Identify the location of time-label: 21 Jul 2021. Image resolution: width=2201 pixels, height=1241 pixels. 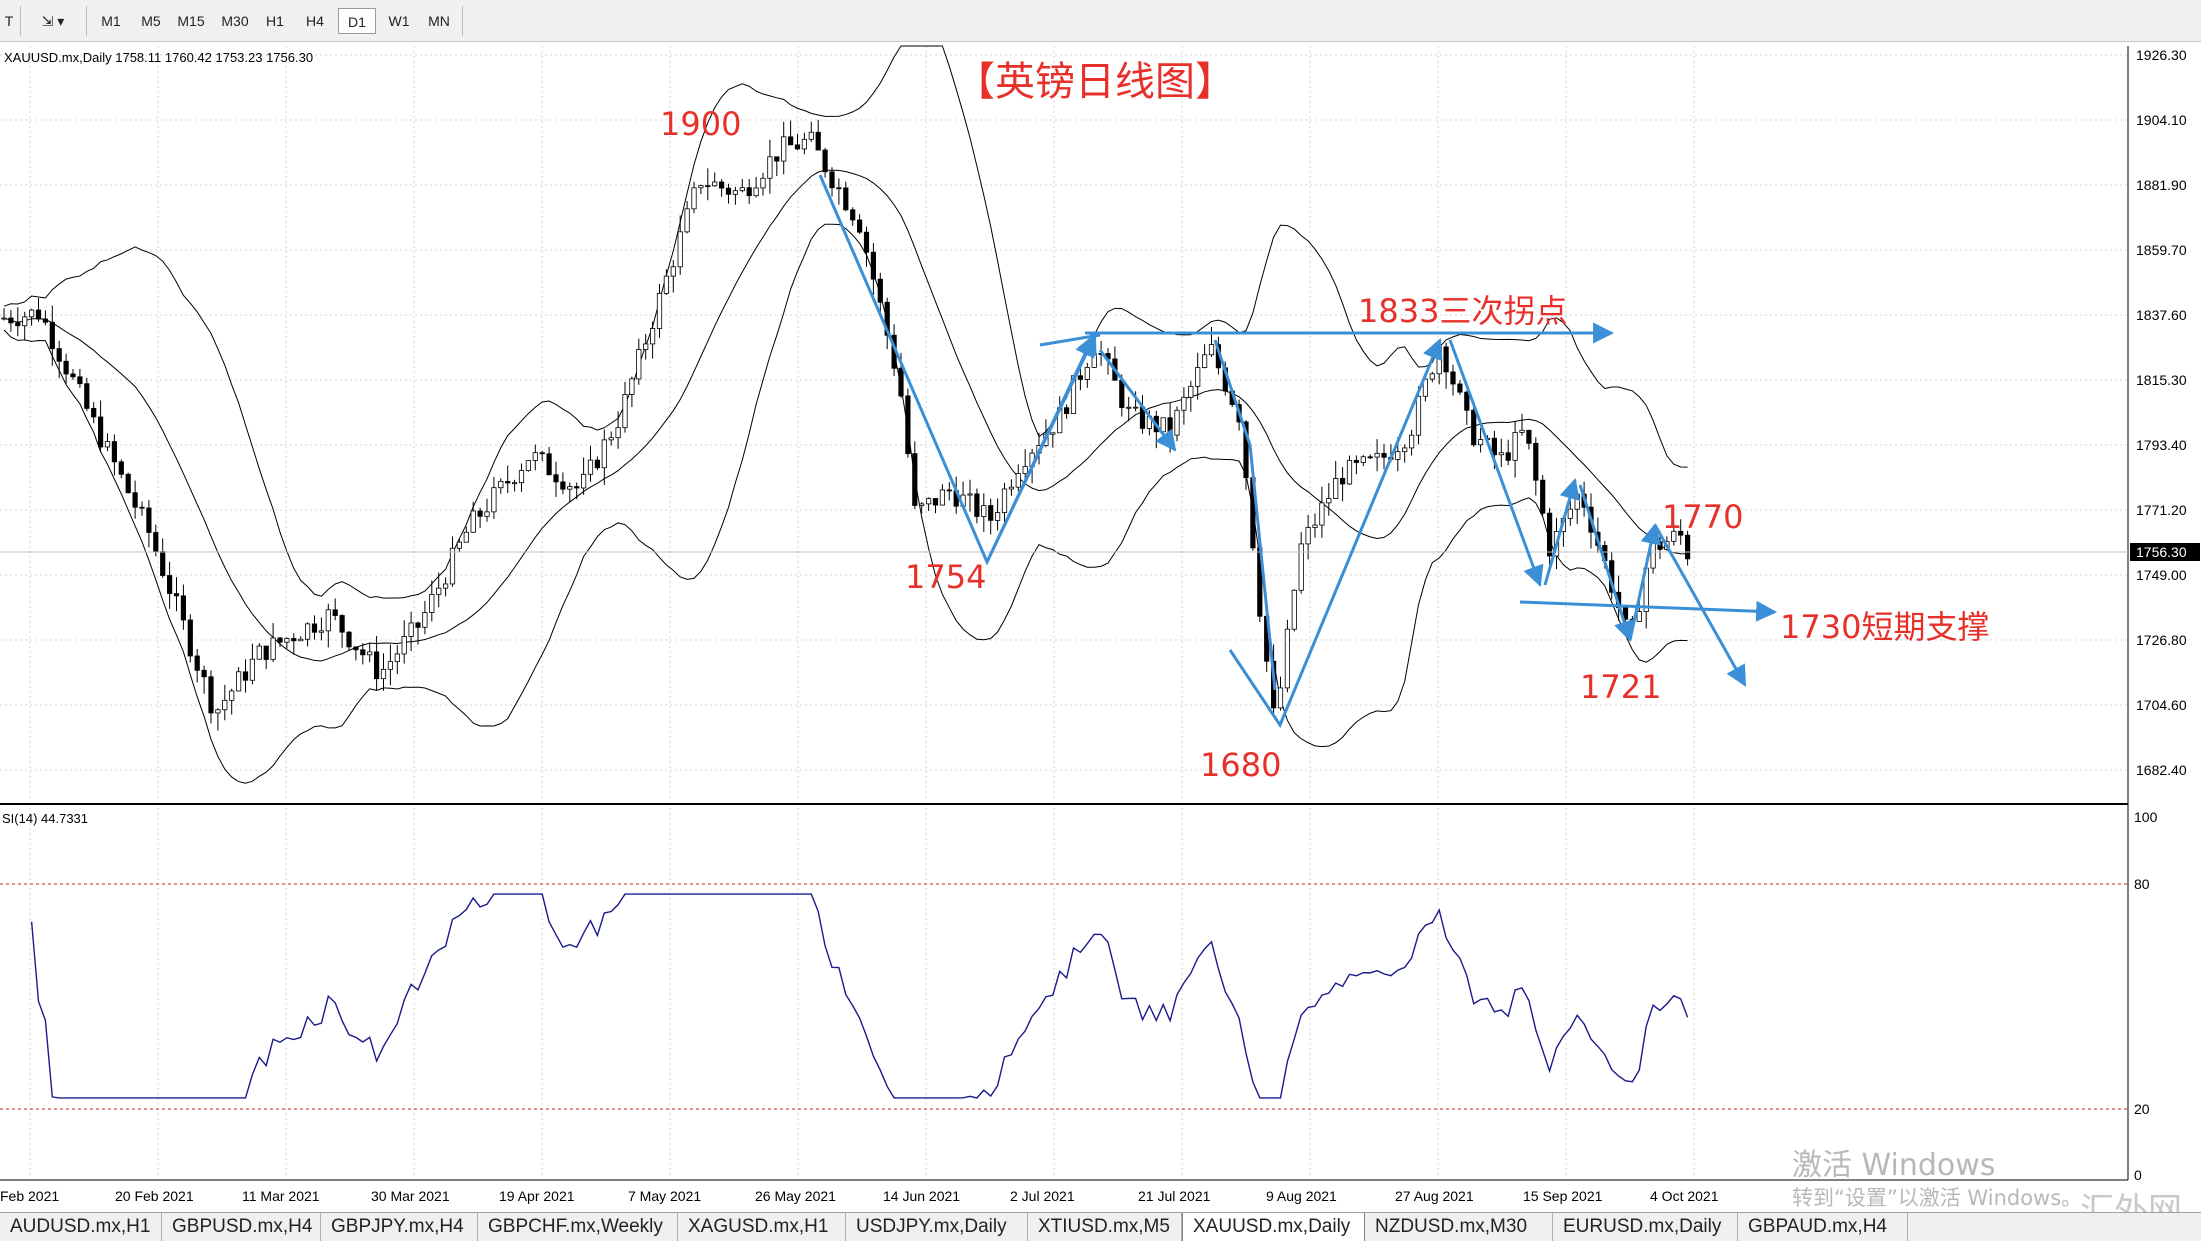
(1174, 1196).